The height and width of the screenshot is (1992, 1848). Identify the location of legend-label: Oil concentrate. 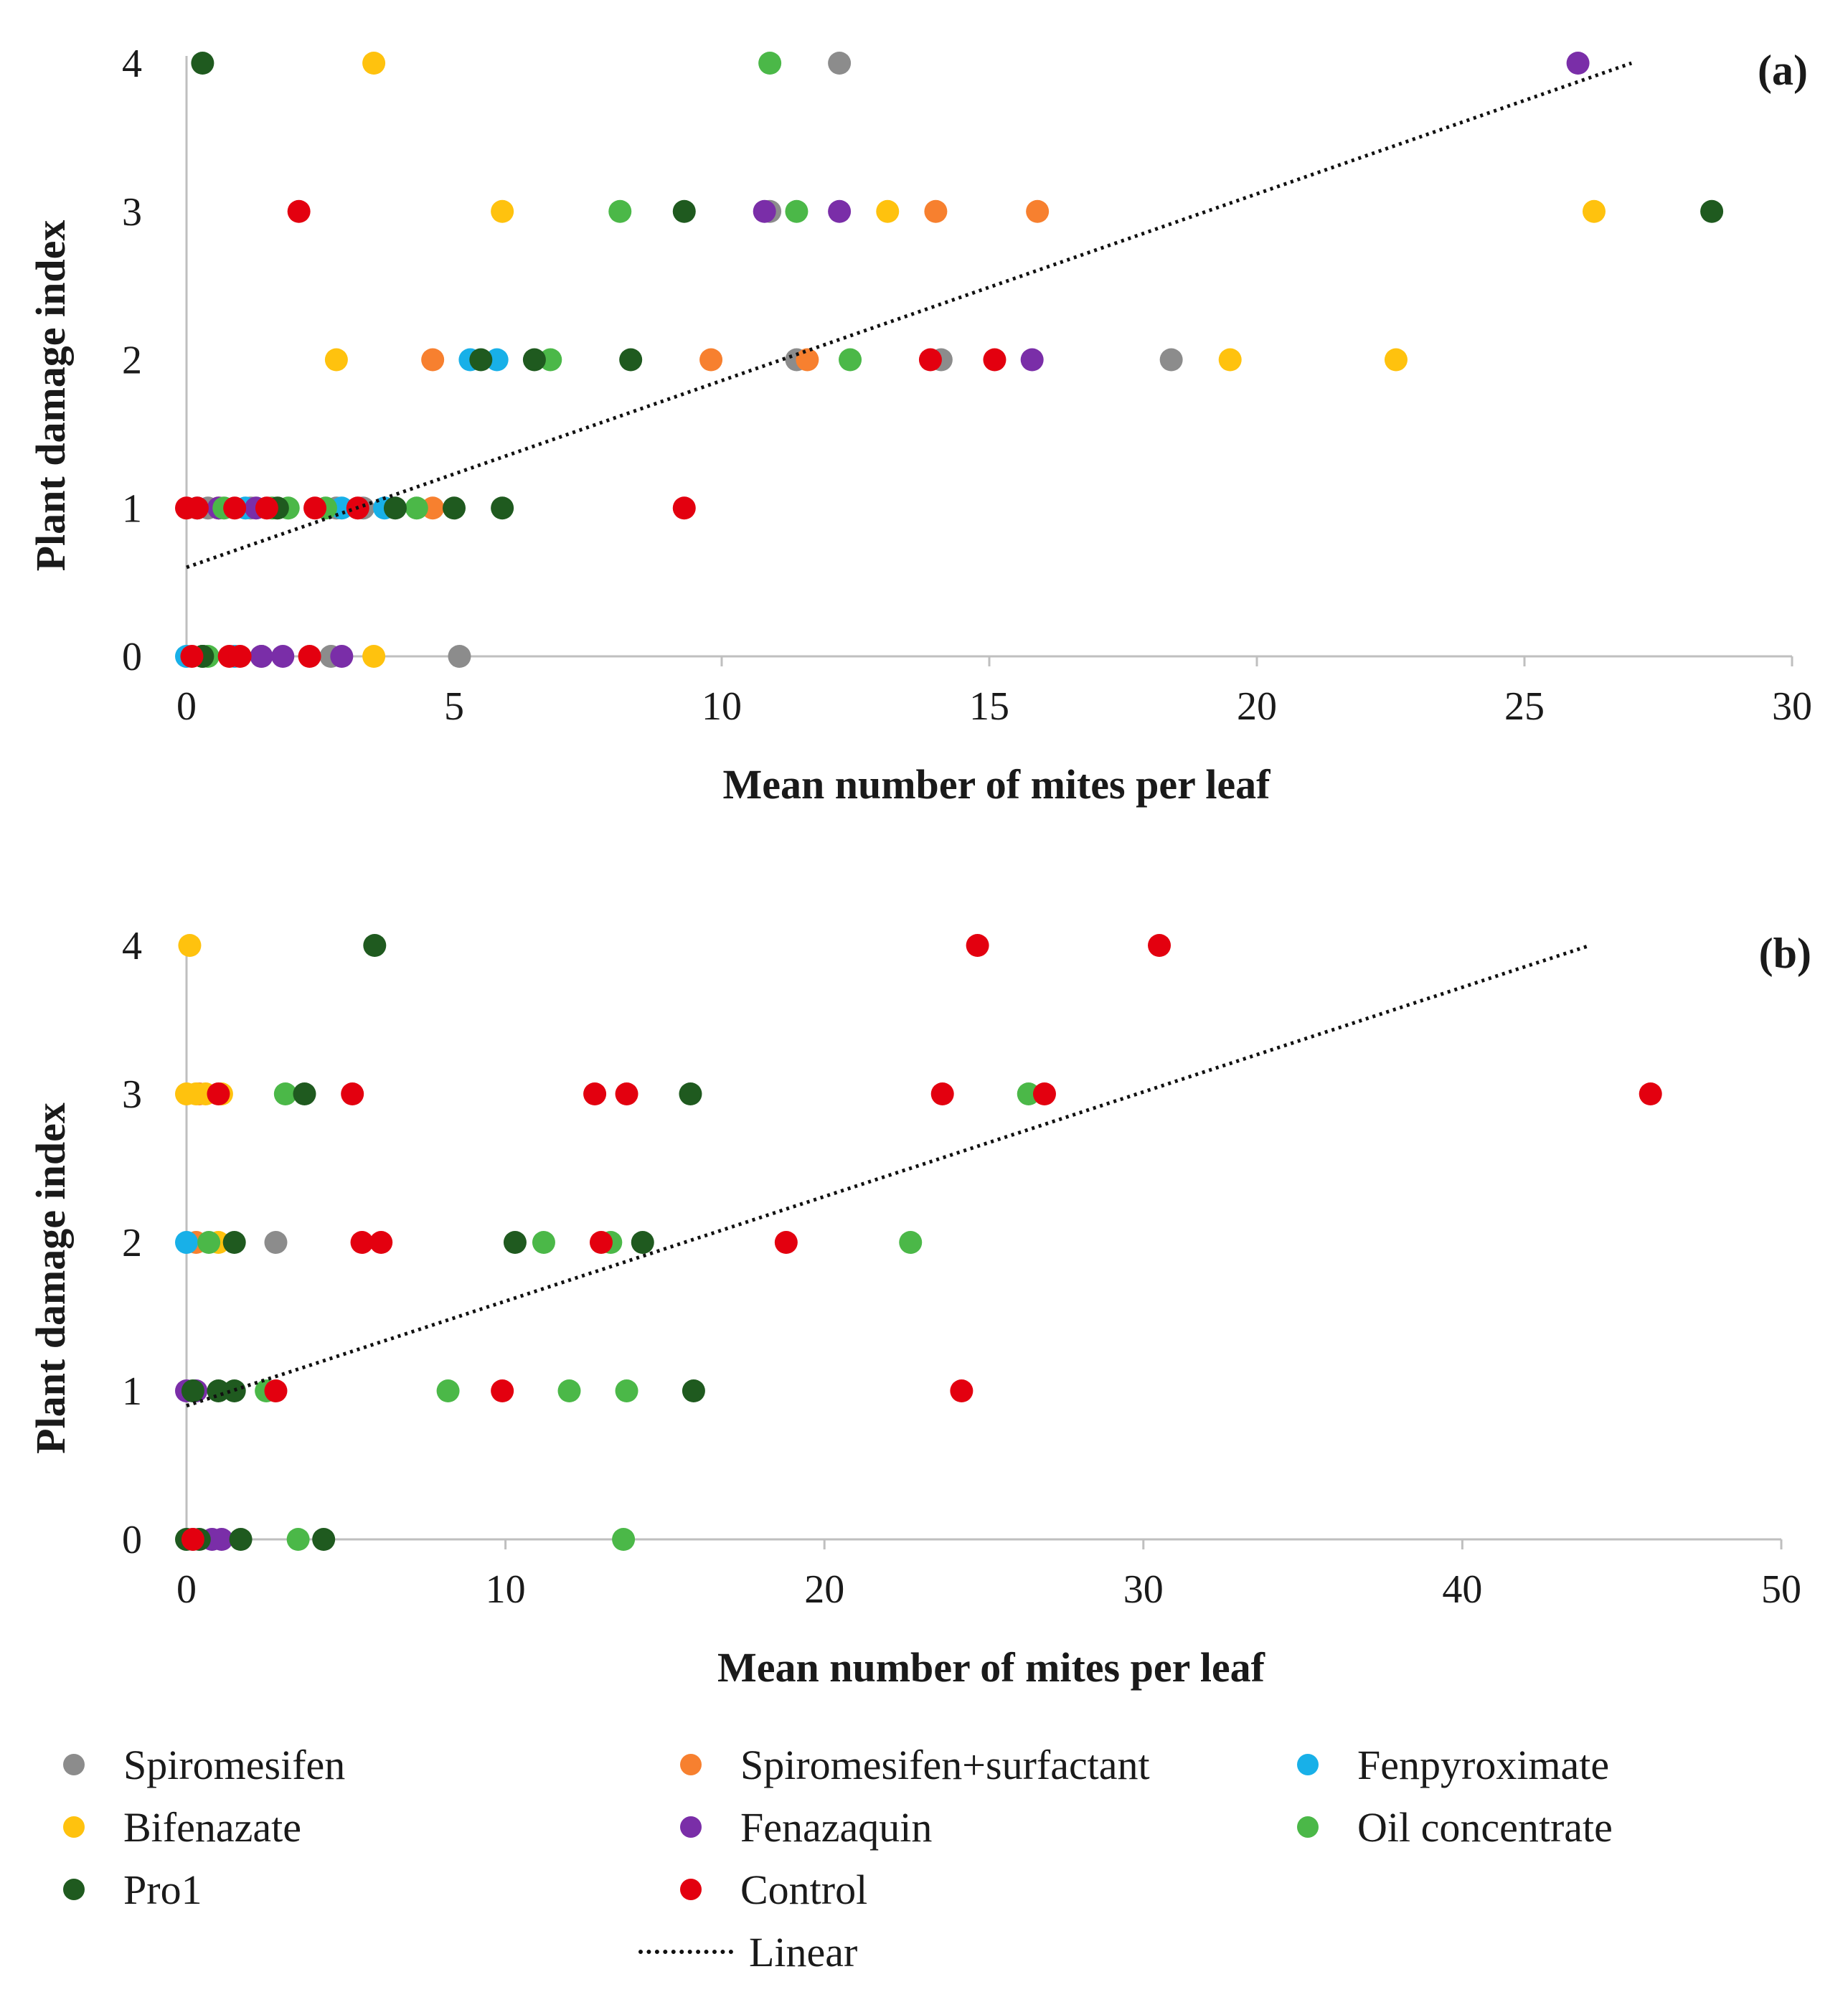
(1485, 1827).